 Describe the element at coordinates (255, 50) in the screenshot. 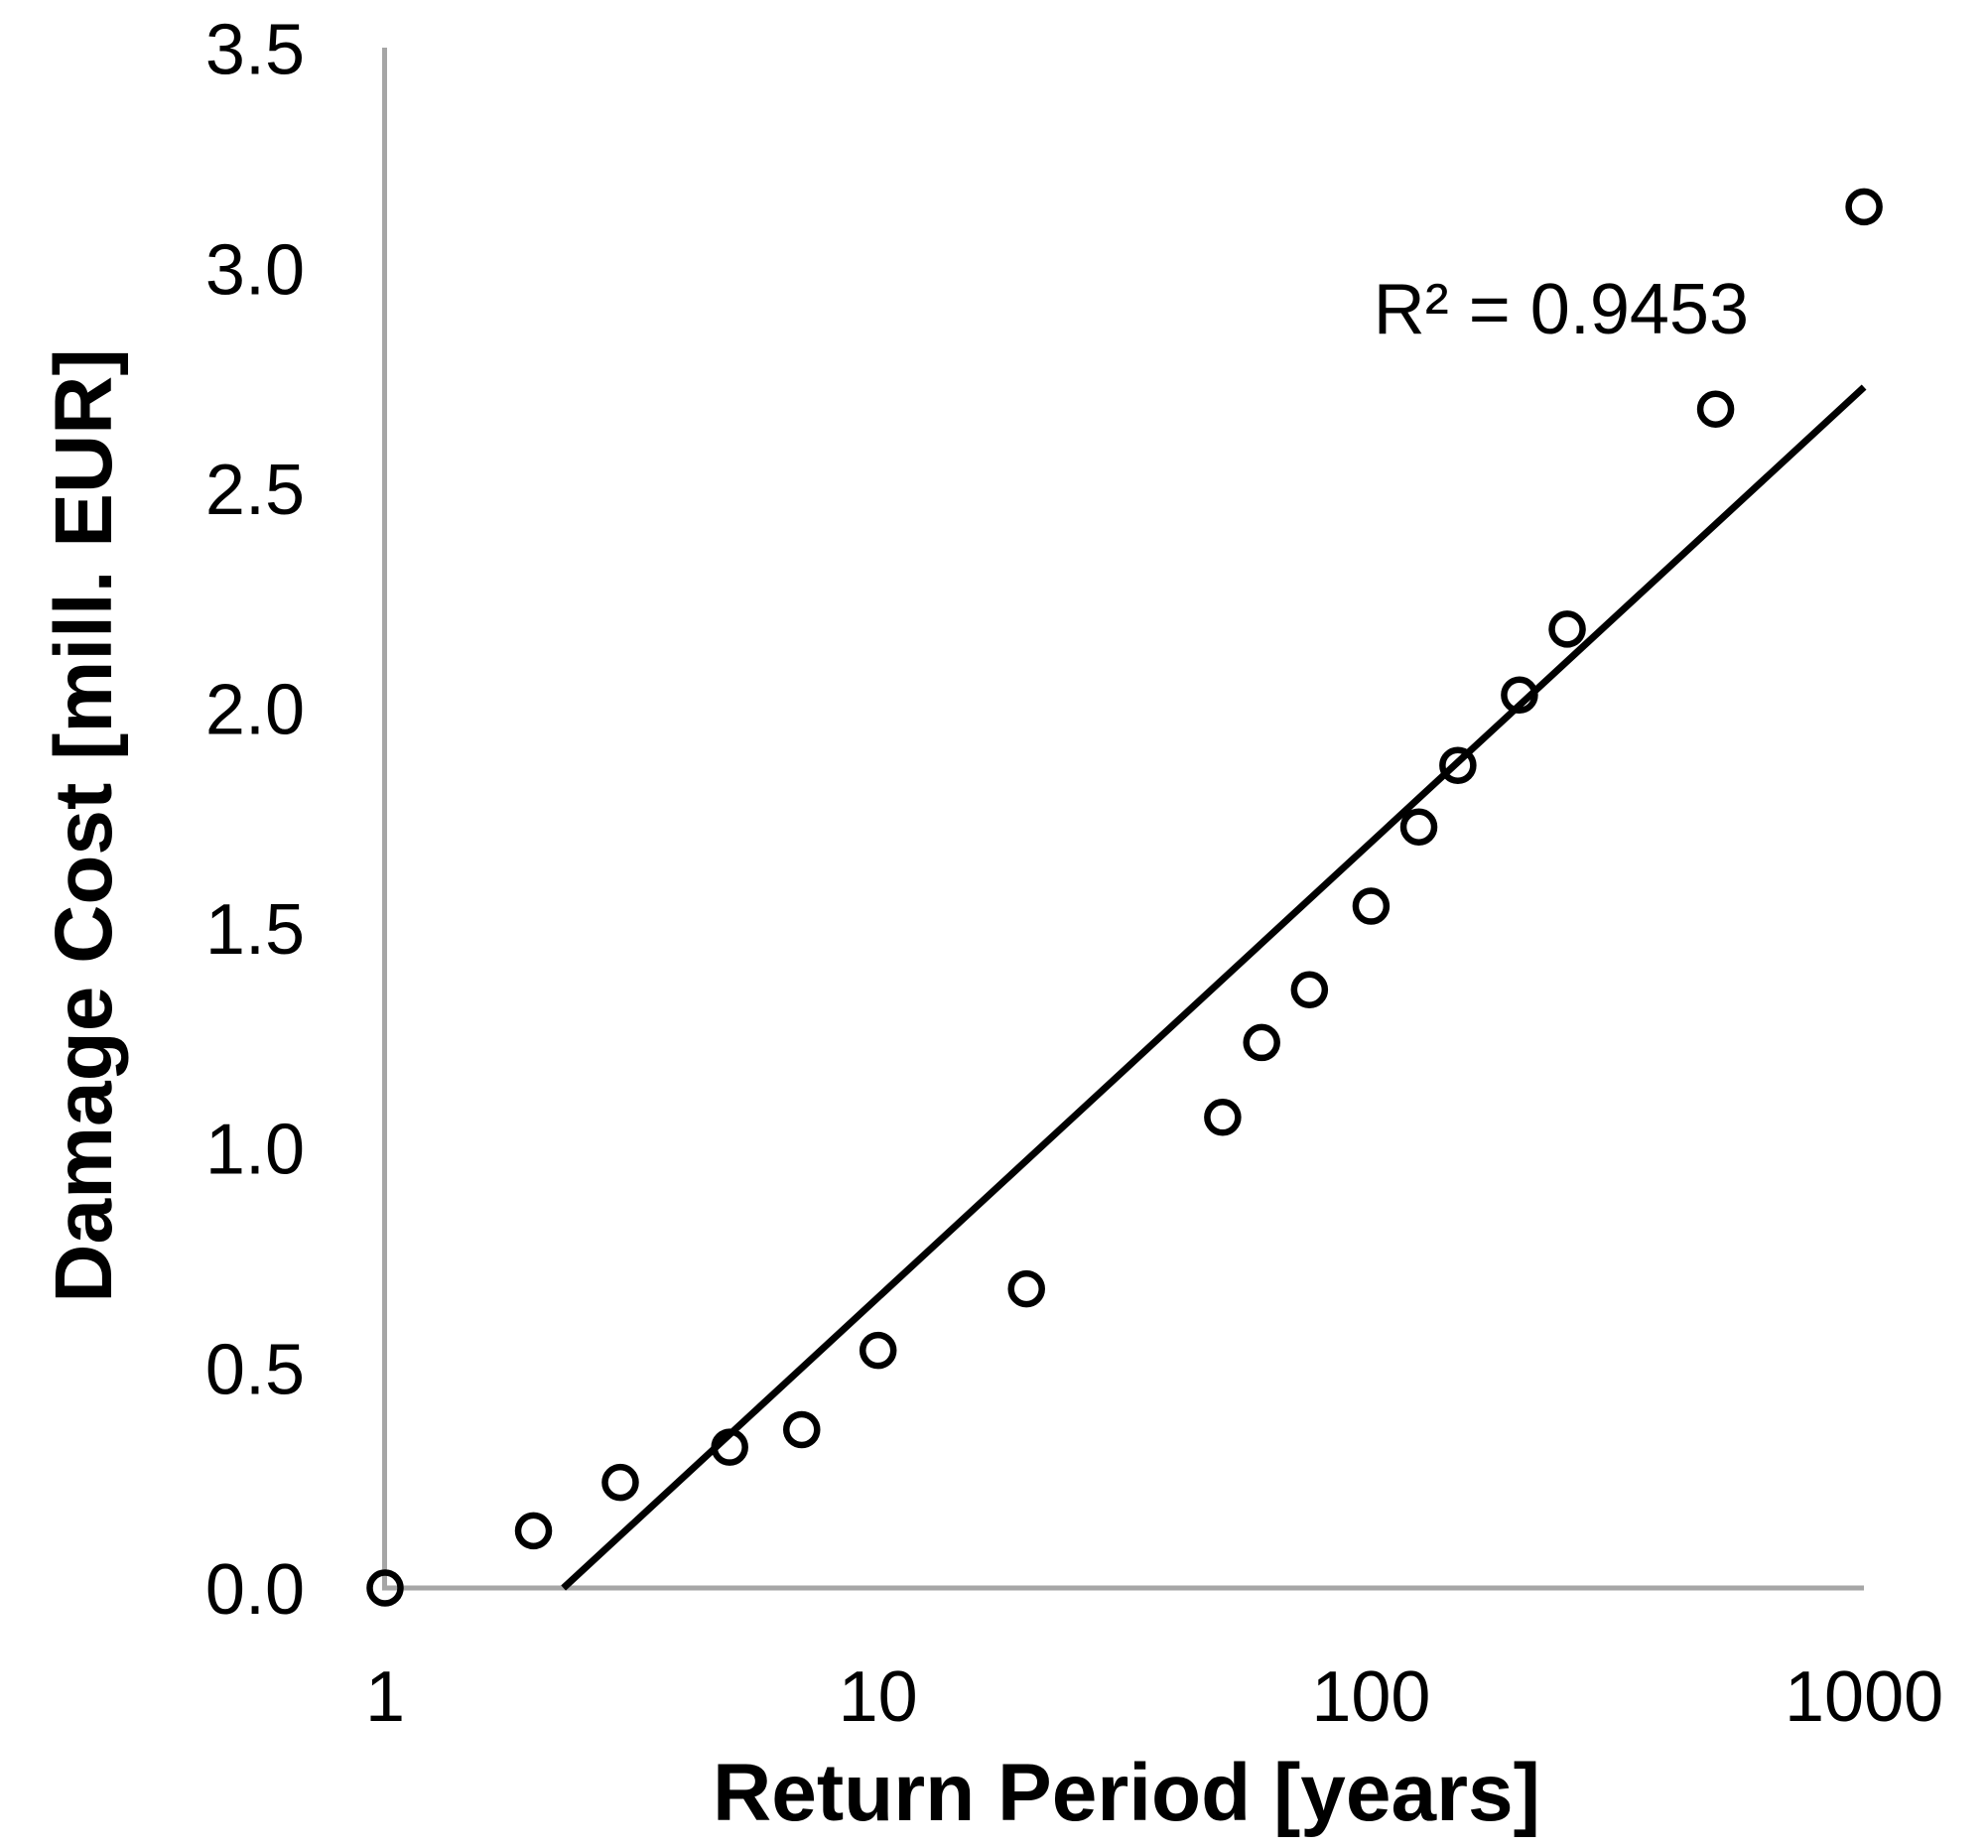

I see `y-tick-label: 3.5` at that location.